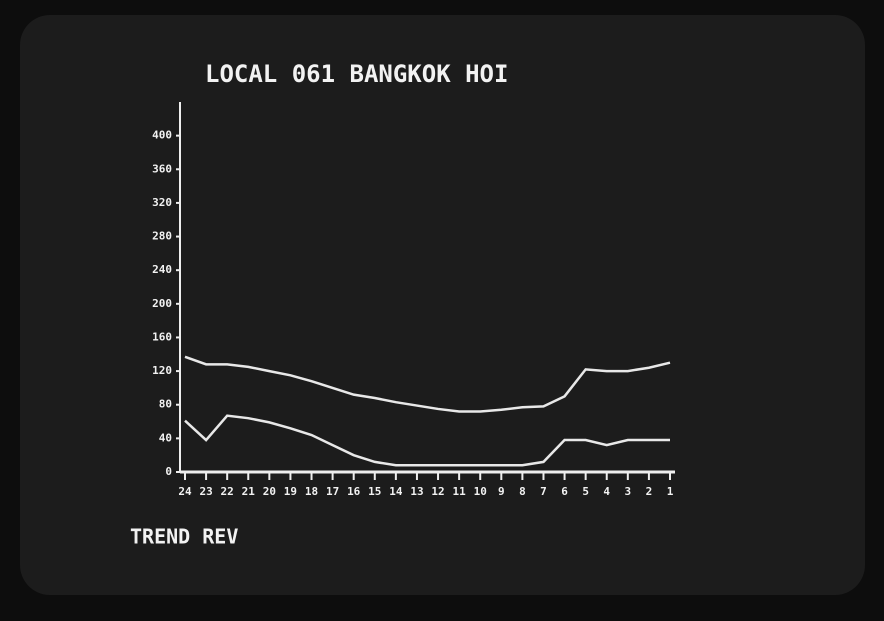 The height and width of the screenshot is (621, 884). I want to click on x-tick-label: 16, so click(354, 491).